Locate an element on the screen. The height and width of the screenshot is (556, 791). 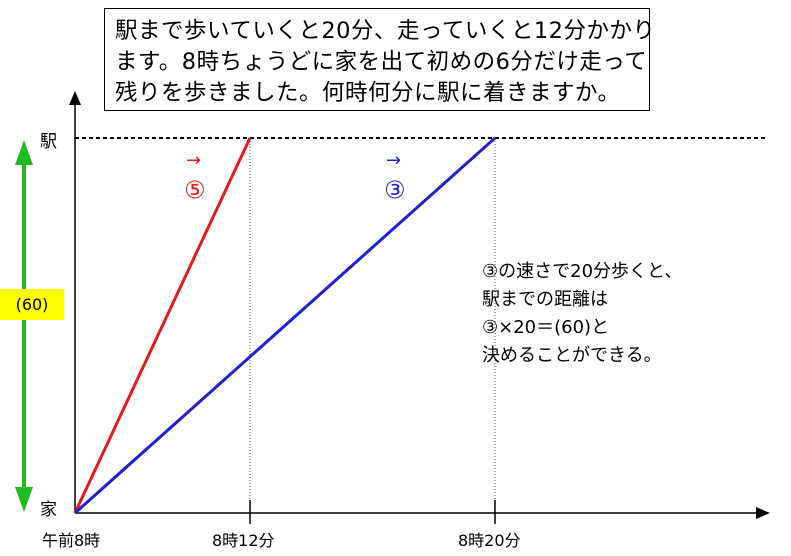
y-axis-arrowhead is located at coordinates (75, 98).